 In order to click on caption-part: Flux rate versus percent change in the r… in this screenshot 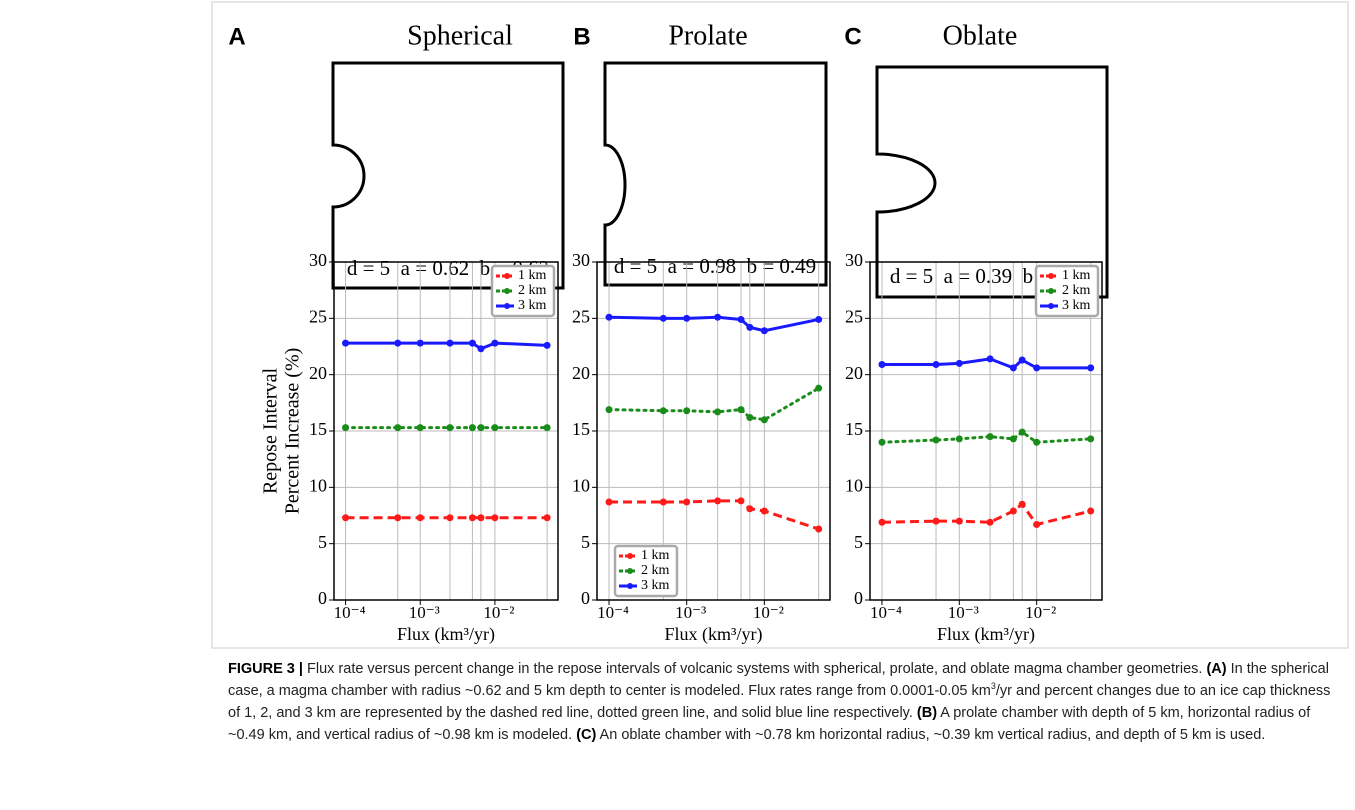, I will do `click(757, 669)`.